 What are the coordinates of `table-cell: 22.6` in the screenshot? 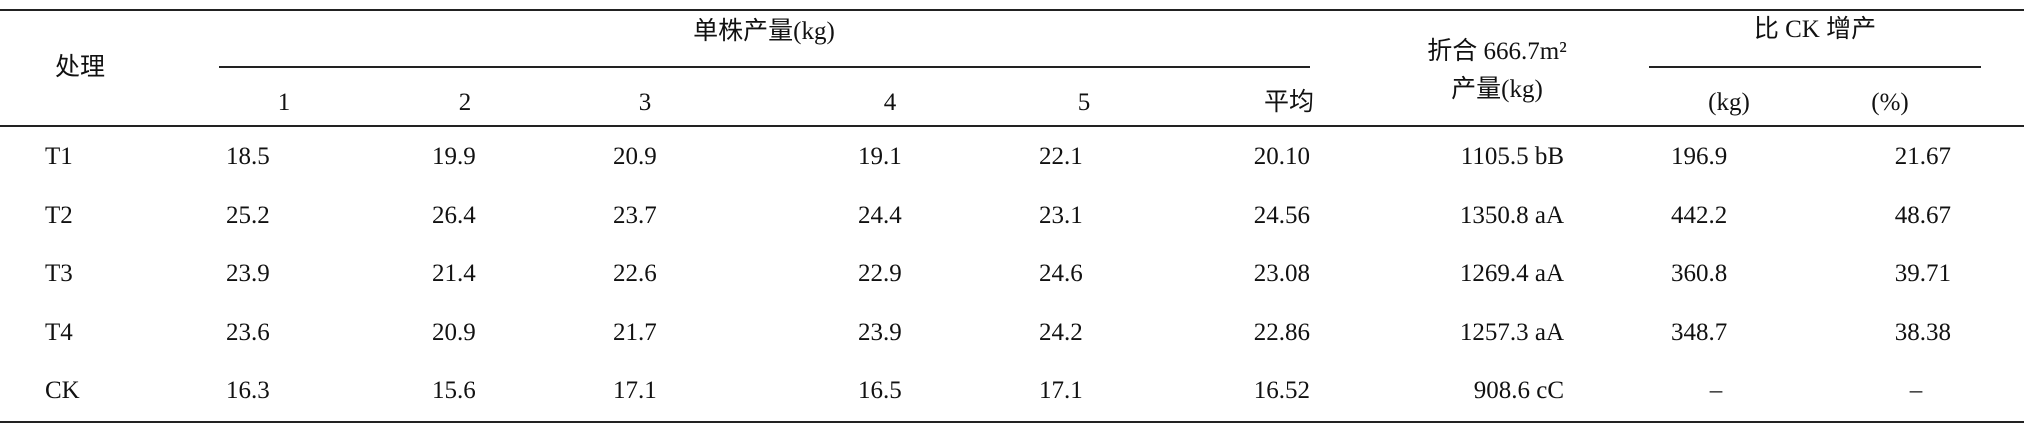 It's located at (635, 273).